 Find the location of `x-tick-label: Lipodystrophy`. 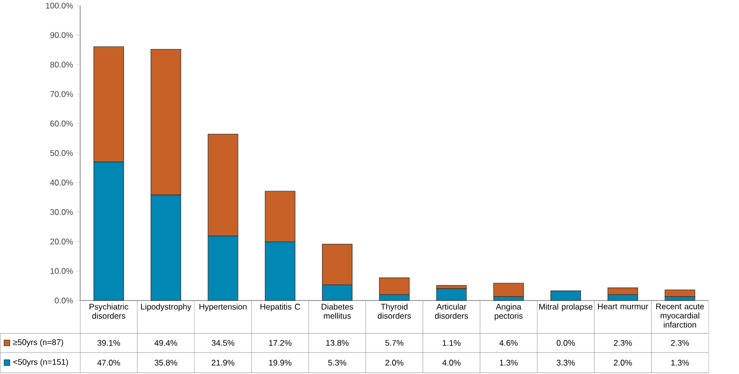

x-tick-label: Lipodystrophy is located at coordinates (166, 308).